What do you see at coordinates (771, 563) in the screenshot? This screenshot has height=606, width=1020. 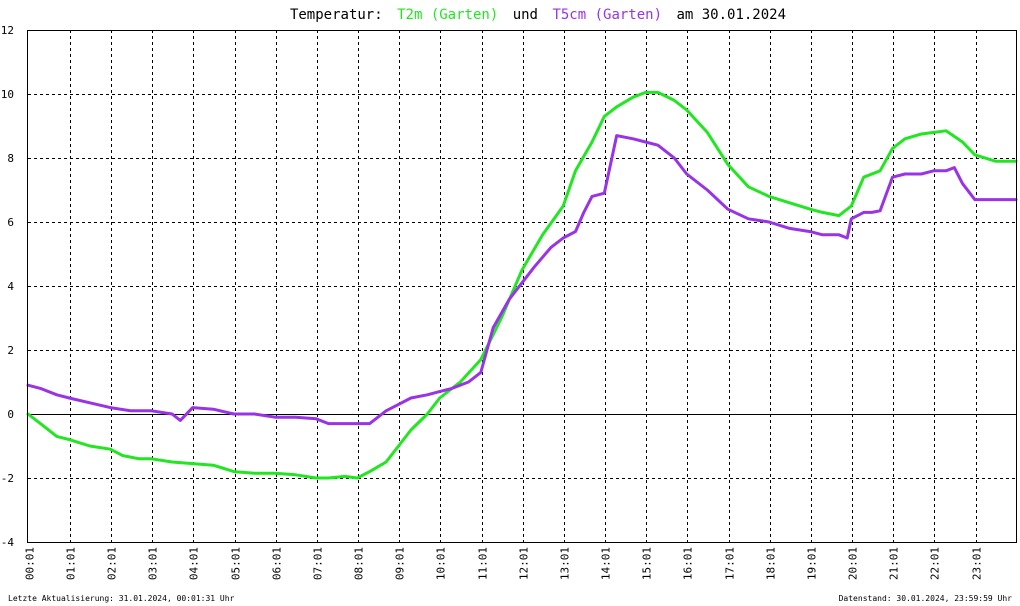 I see `x-tick-label: 18:01` at bounding box center [771, 563].